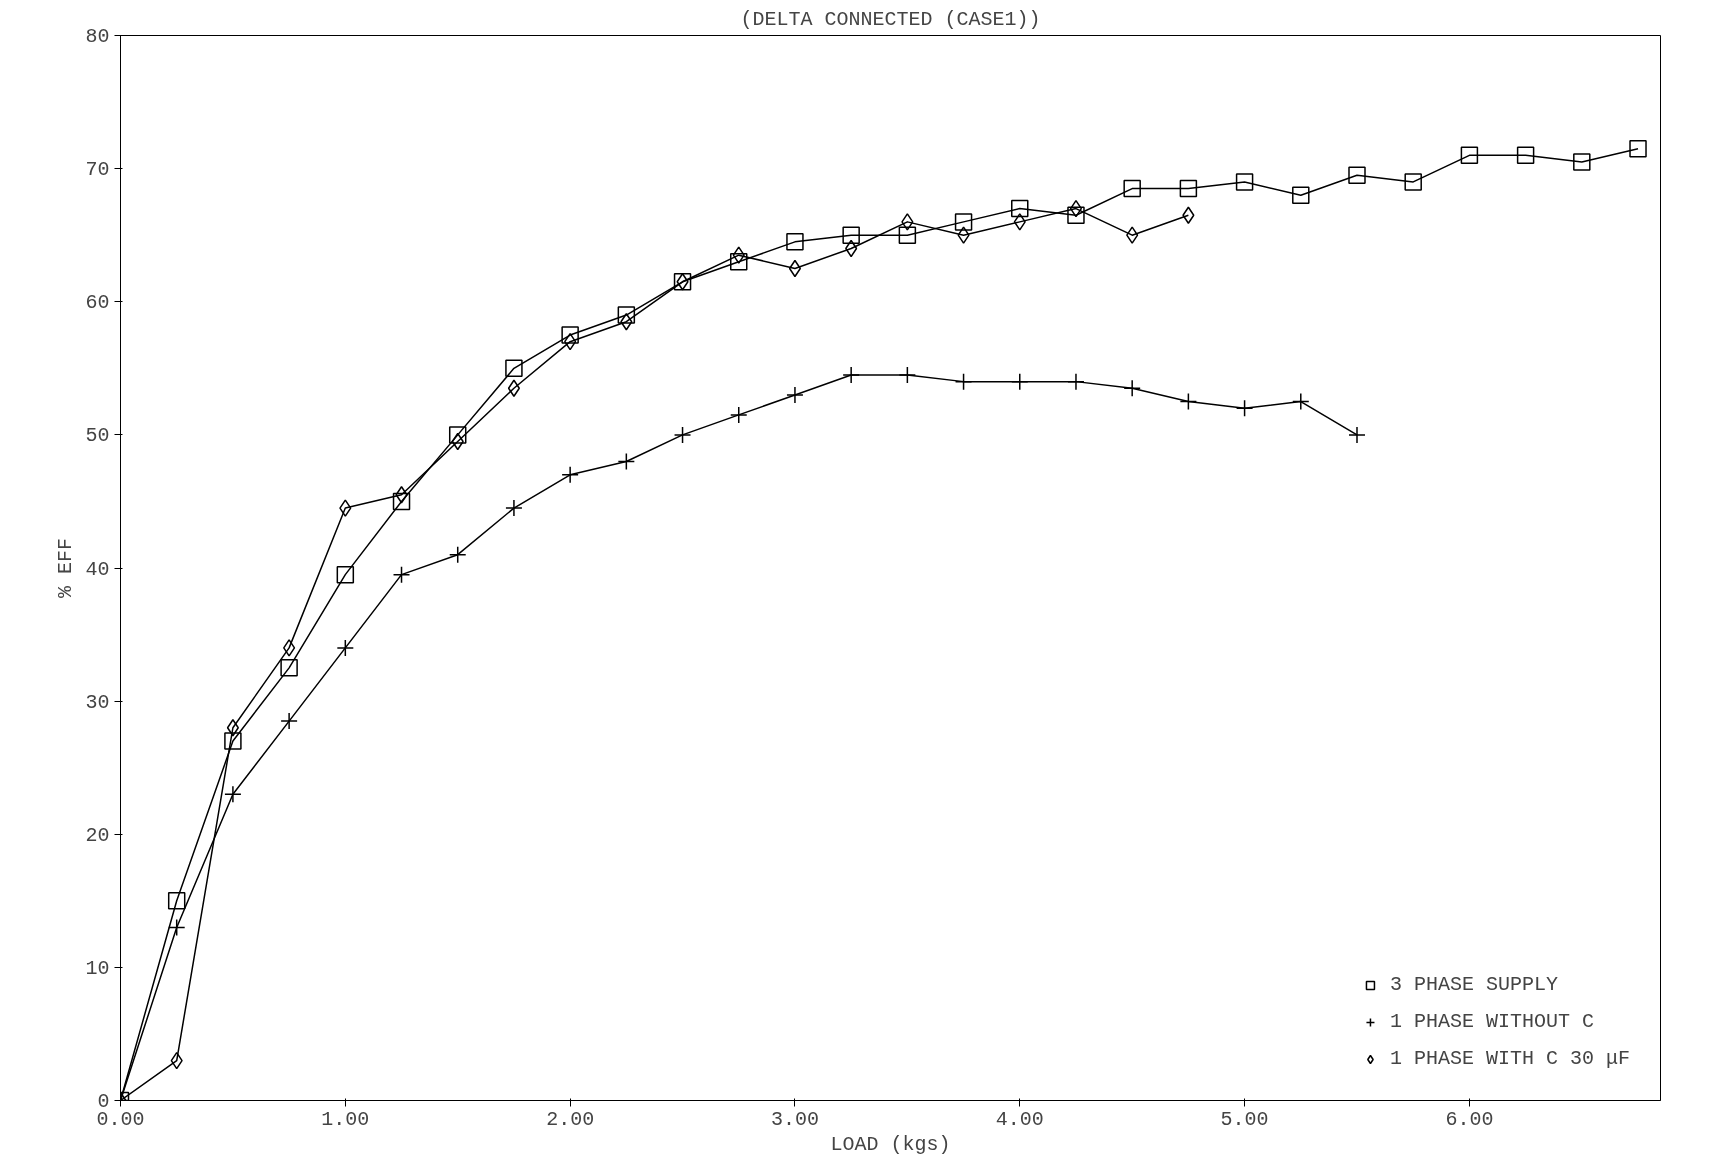 The height and width of the screenshot is (1176, 1723). What do you see at coordinates (1244, 1119) in the screenshot?
I see `x-tick-label: 5.00` at bounding box center [1244, 1119].